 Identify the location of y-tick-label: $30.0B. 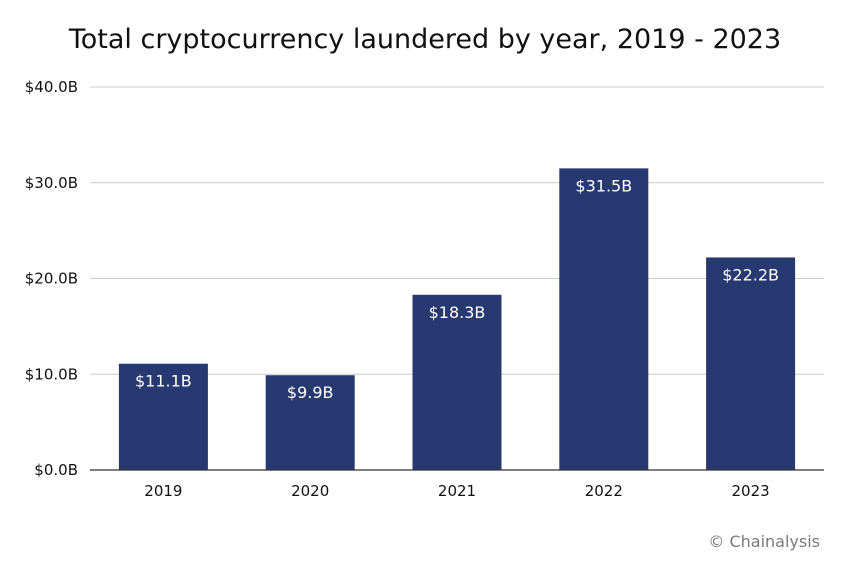
(51, 183).